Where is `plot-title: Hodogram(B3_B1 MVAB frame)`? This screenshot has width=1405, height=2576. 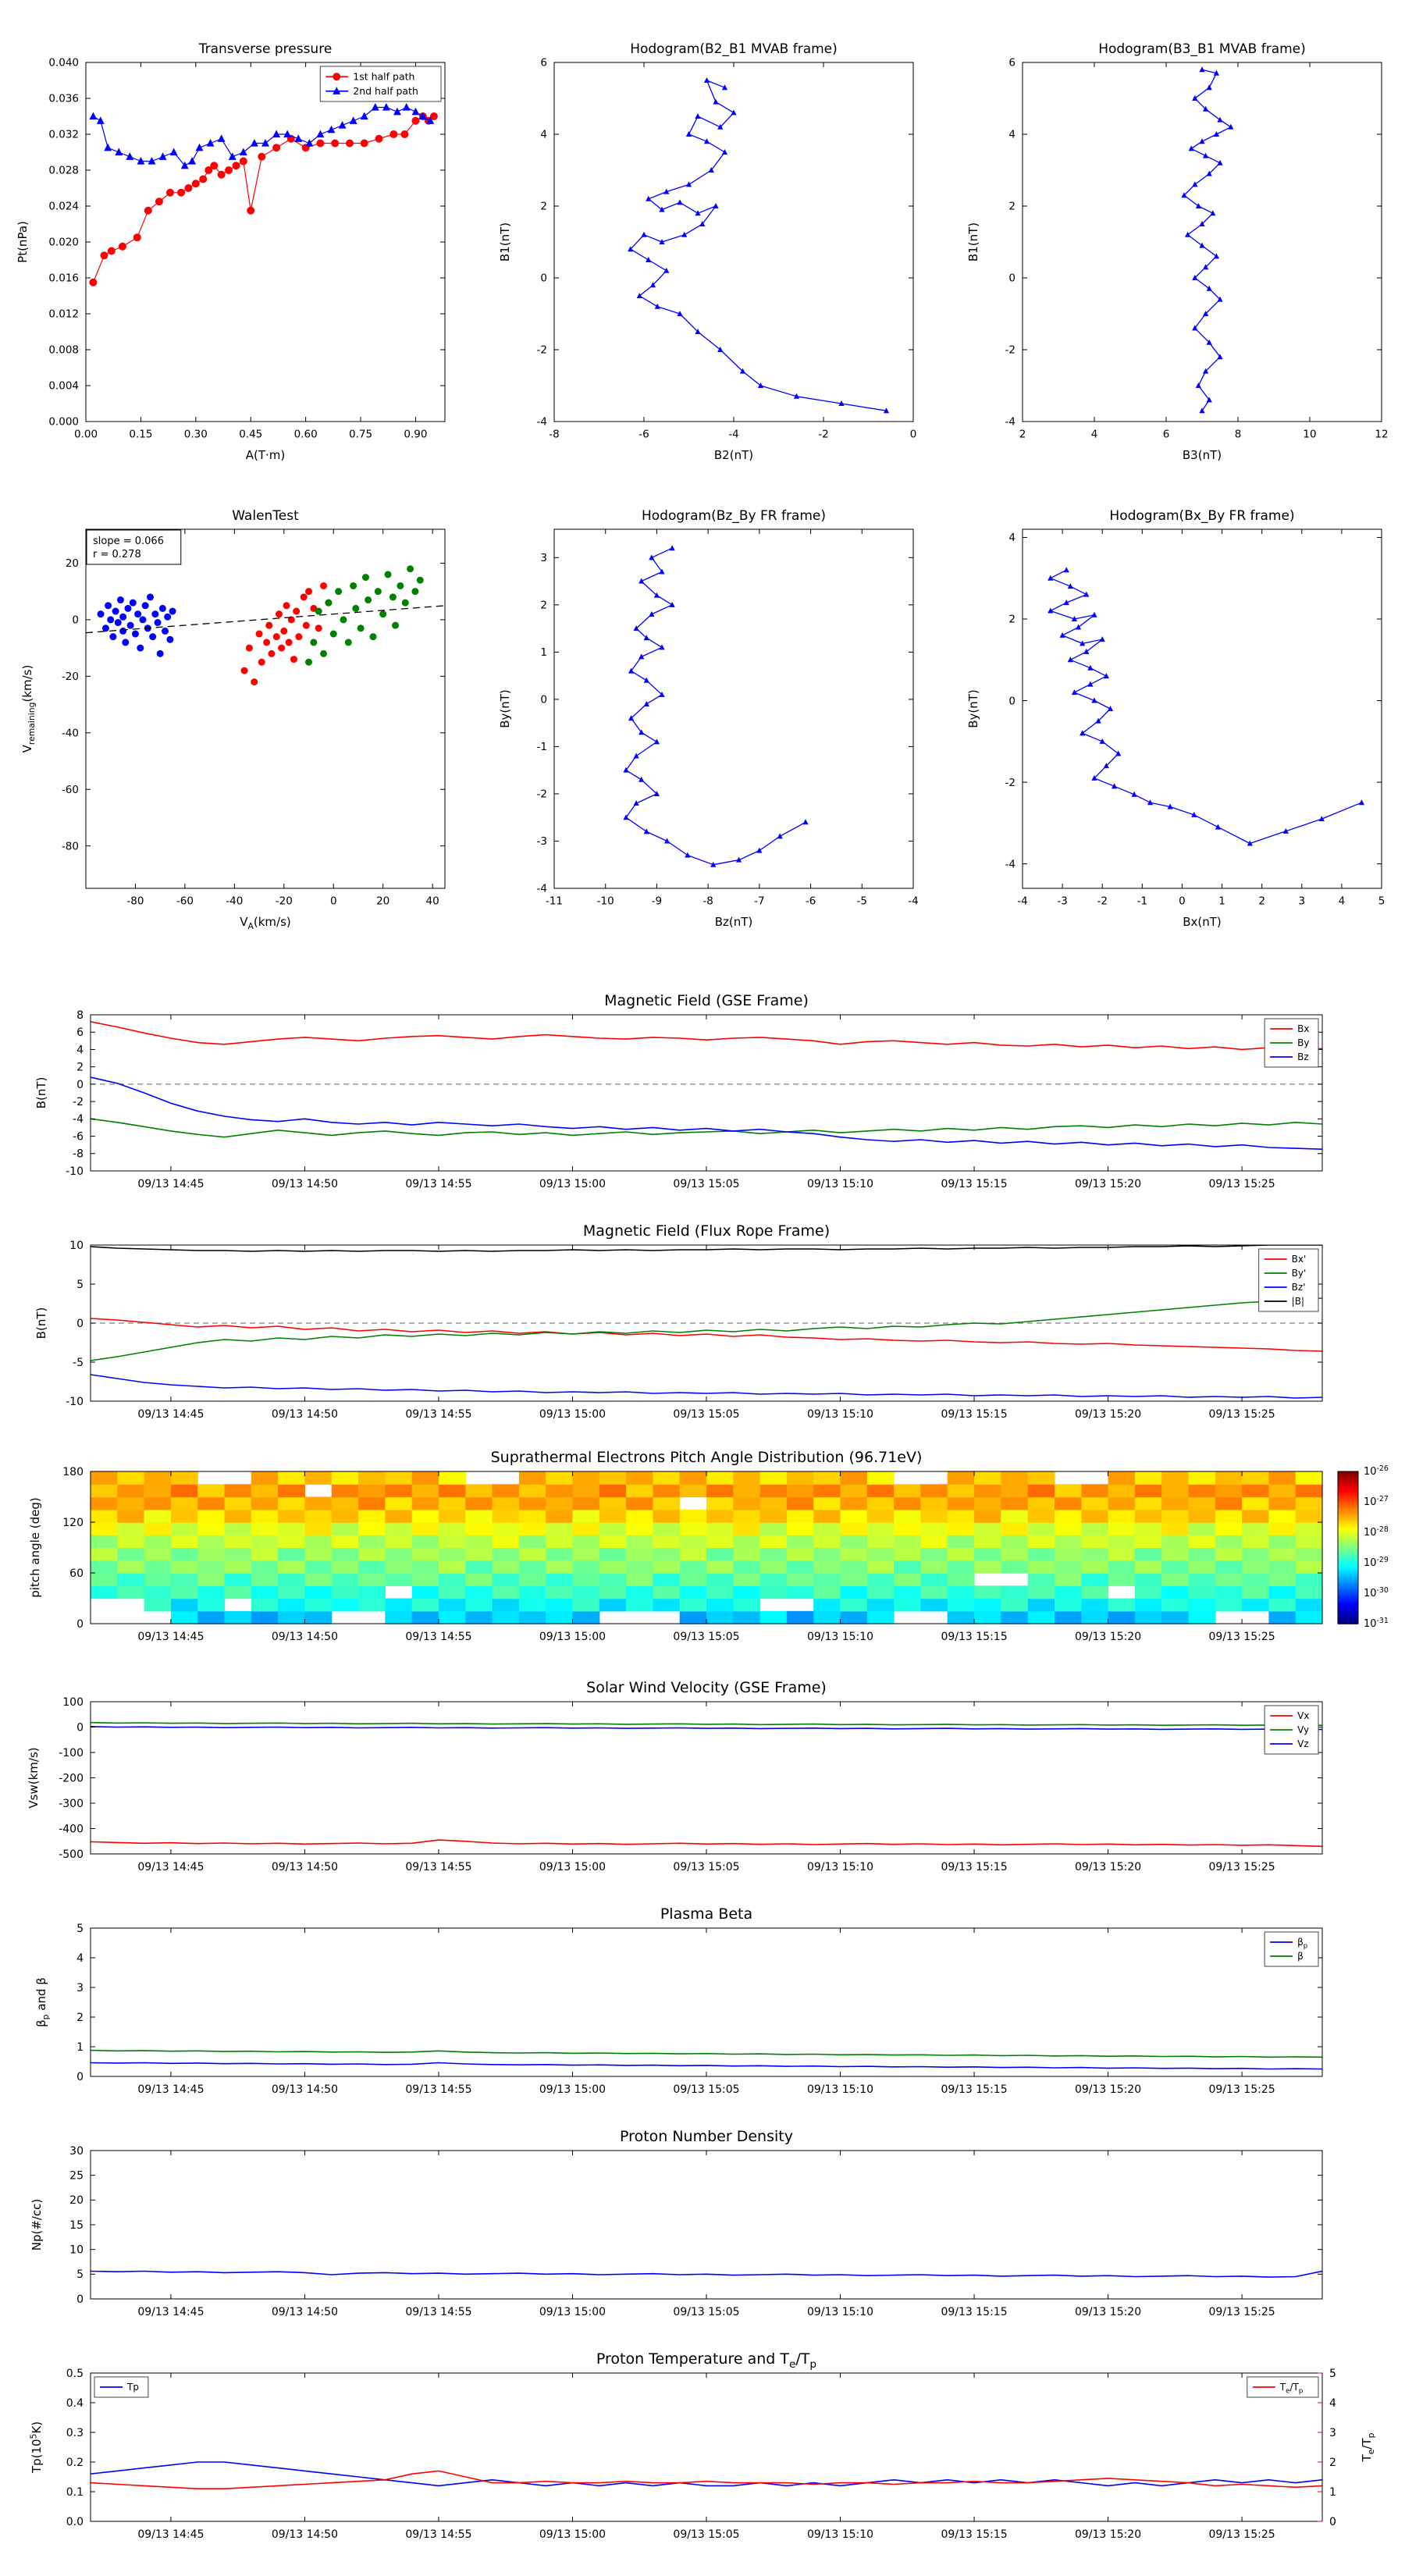 plot-title: Hodogram(B3_B1 MVAB frame) is located at coordinates (1202, 49).